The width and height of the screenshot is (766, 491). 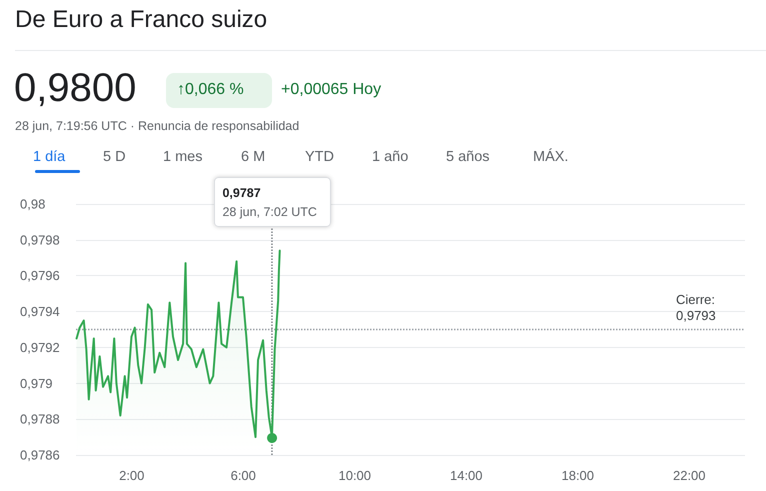 I want to click on text: 5 D, so click(x=114, y=157).